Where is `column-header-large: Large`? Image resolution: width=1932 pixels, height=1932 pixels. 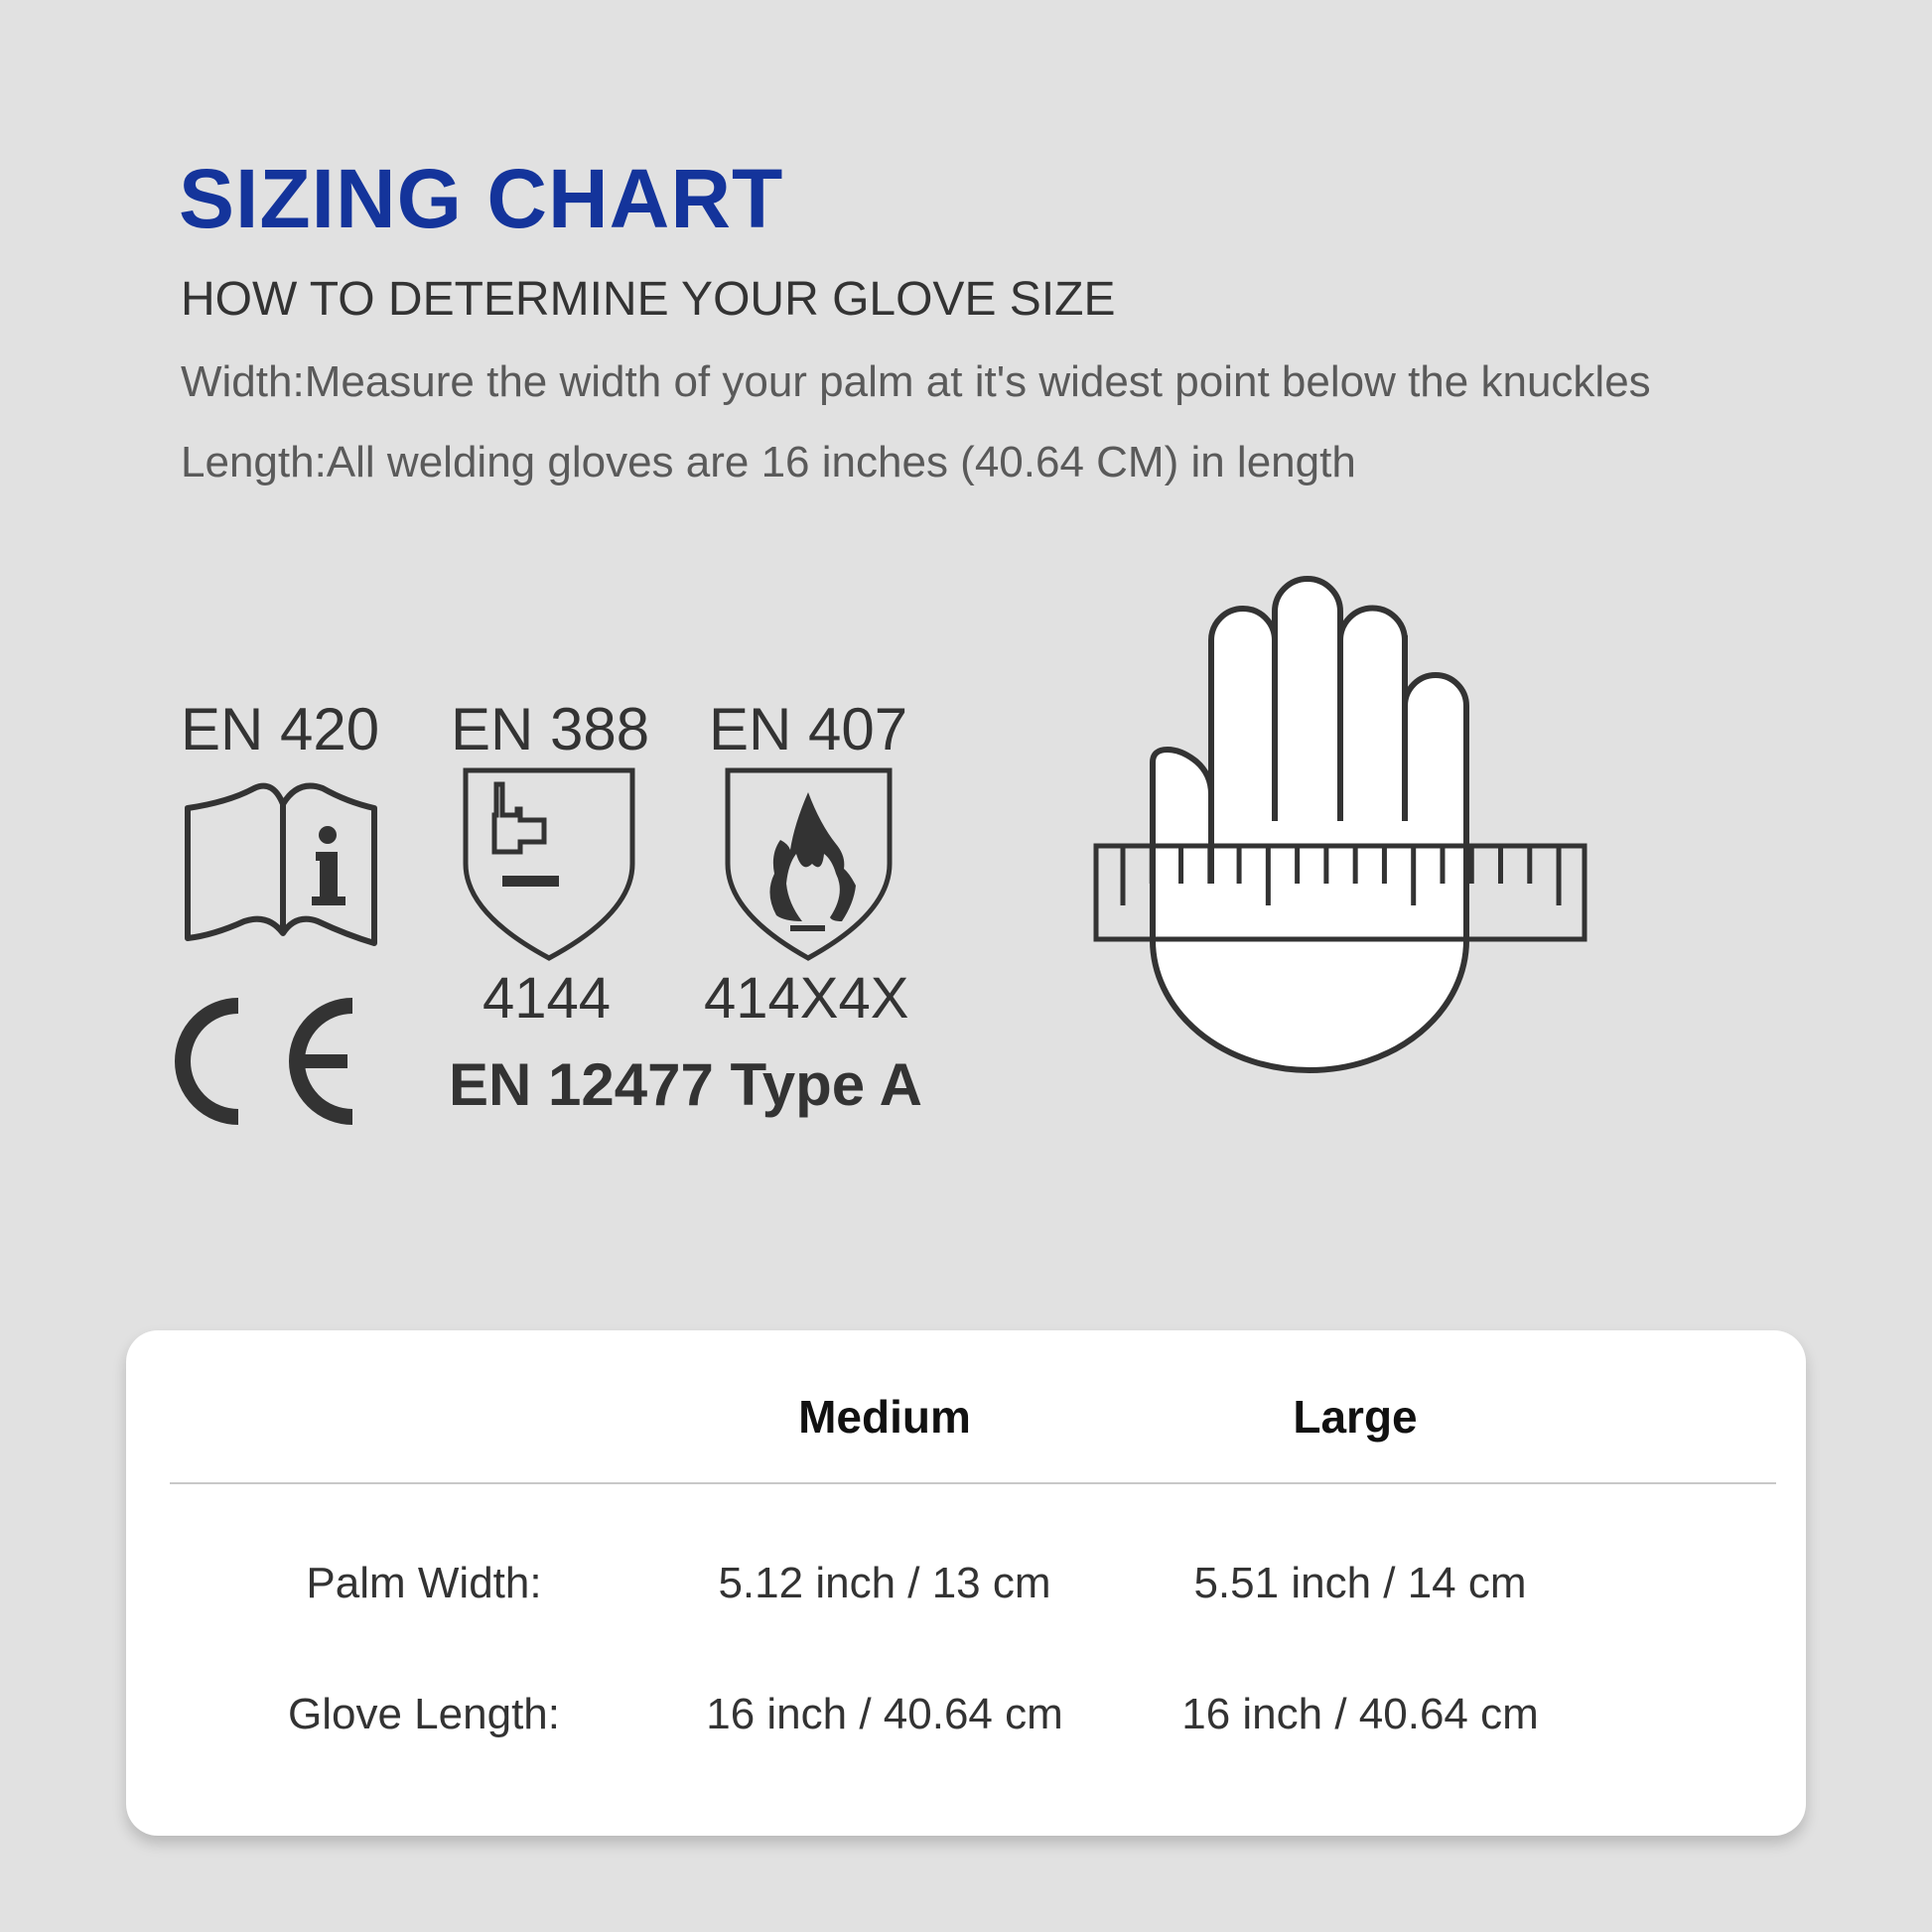
column-header-large: Large is located at coordinates (1355, 1417).